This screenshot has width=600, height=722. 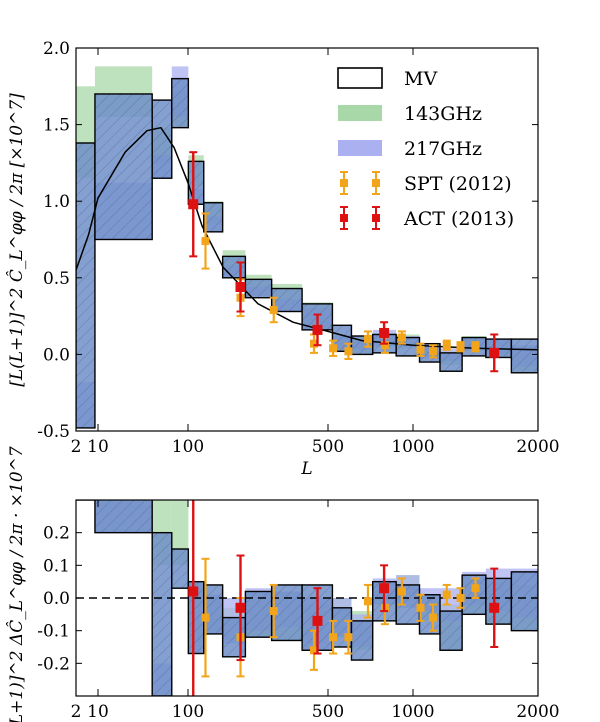 I want to click on y-tick-label: -0.5, so click(x=53, y=432).